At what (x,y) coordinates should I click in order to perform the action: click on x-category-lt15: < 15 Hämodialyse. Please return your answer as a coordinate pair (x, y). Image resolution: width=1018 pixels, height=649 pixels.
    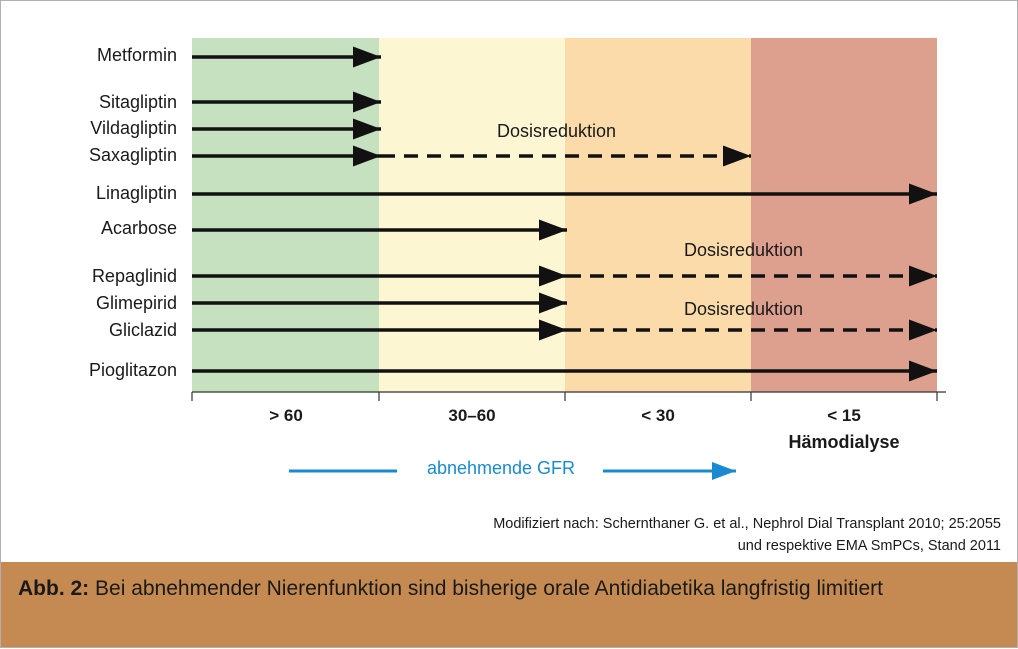
    Looking at the image, I should click on (844, 429).